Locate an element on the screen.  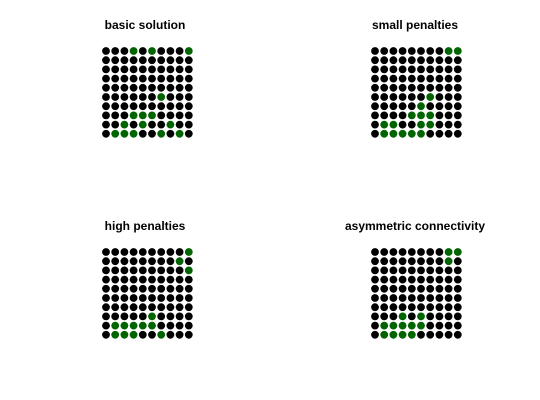
panel-2-dots is located at coordinates (416, 92).